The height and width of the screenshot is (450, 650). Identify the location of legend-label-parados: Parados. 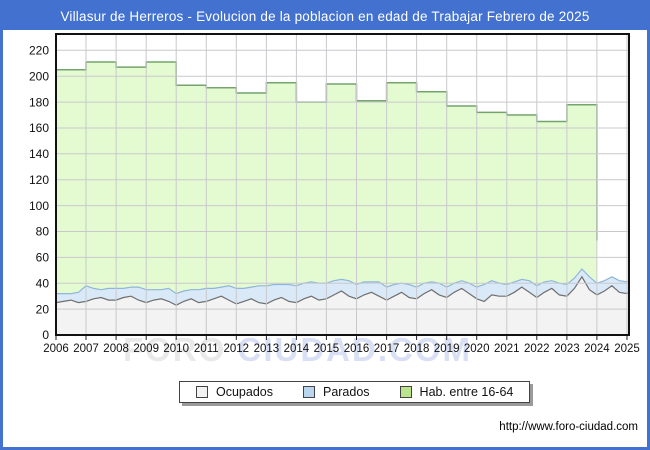
(346, 392).